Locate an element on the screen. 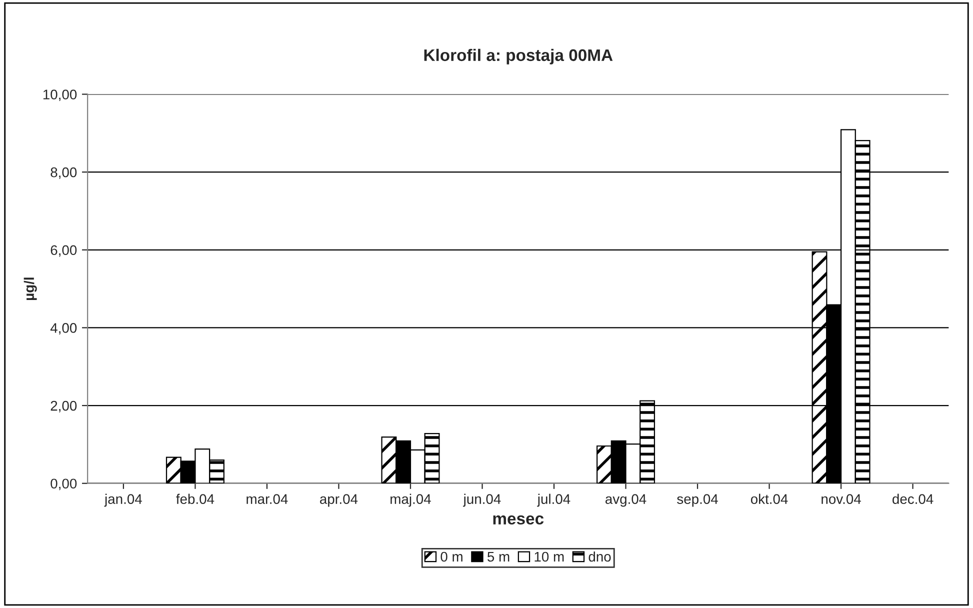 Image resolution: width=973 pixels, height=608 pixels. legend-label: 10 m is located at coordinates (549, 557).